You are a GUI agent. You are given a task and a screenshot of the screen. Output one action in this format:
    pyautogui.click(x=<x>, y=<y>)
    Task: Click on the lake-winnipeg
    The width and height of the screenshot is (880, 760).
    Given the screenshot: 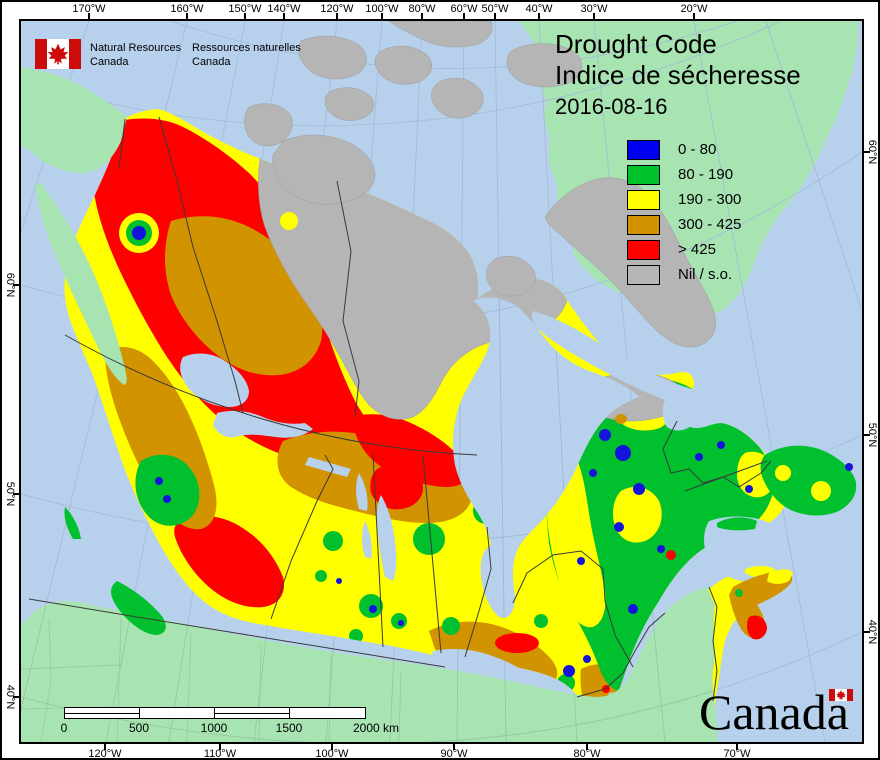 What is the action you would take?
    pyautogui.click(x=386, y=538)
    